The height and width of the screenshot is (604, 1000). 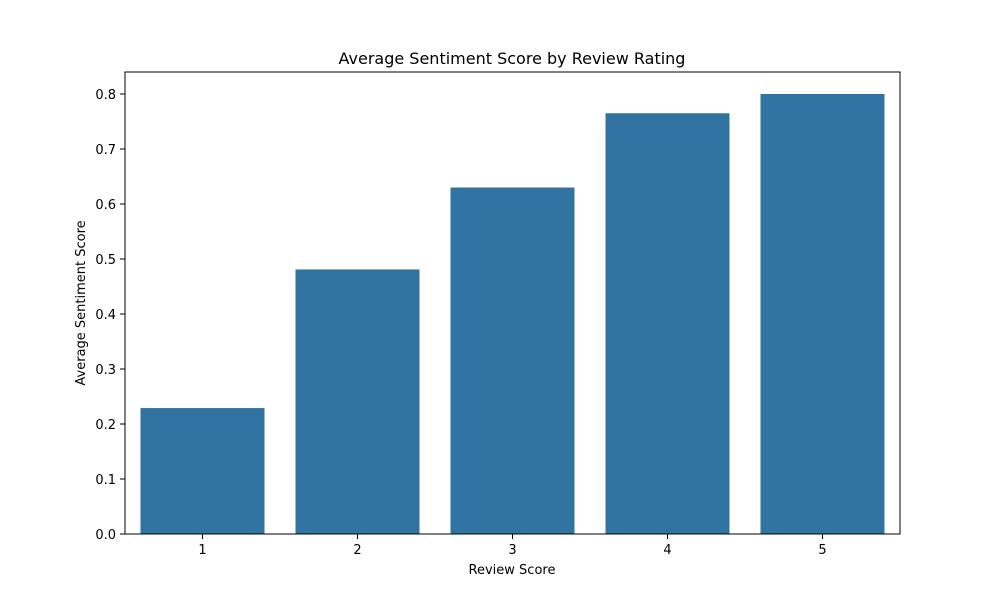 I want to click on y-tick-label-8: 0.8, so click(x=105, y=95).